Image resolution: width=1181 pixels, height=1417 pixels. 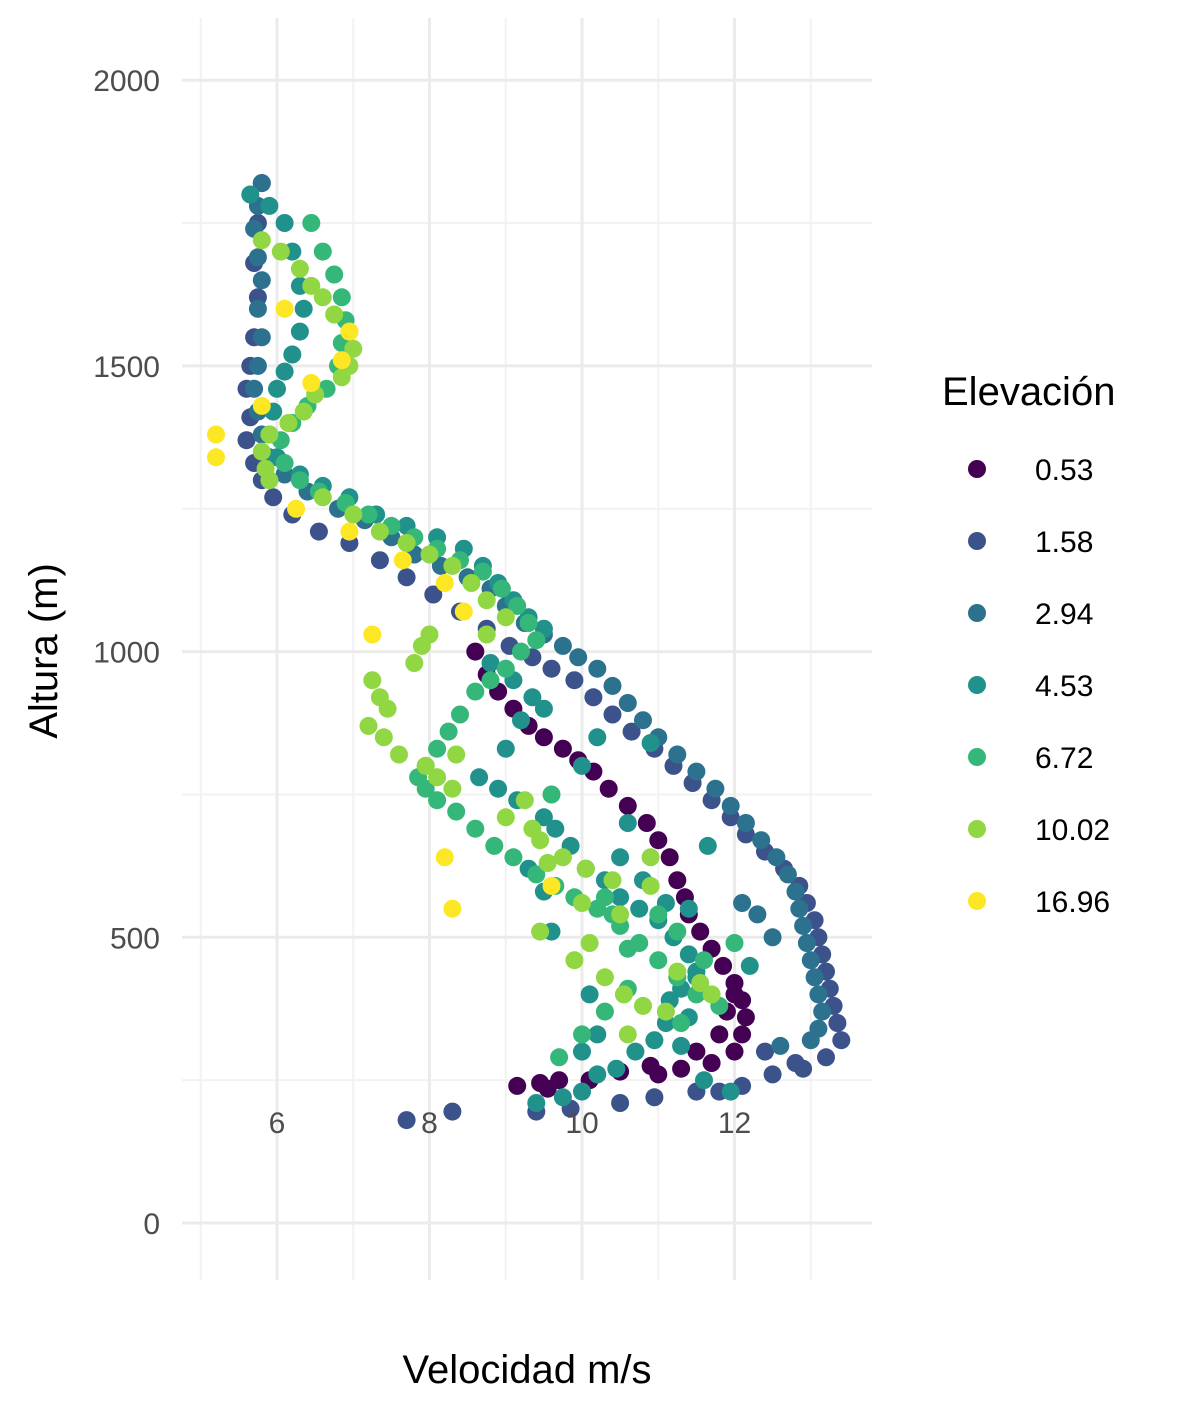 I want to click on legend-label: 2.94, so click(x=1064, y=614).